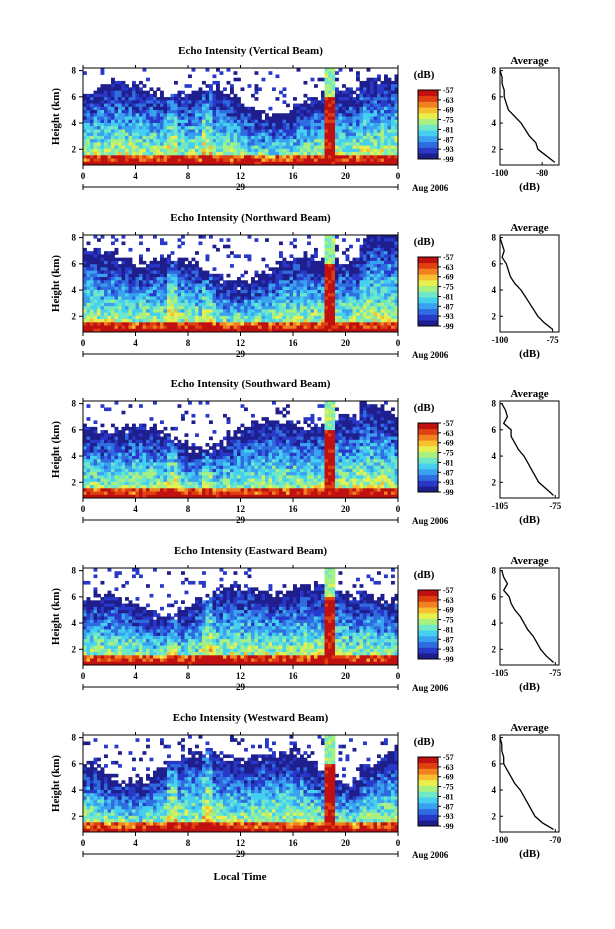 The width and height of the screenshot is (615, 929). I want to click on colorbar-tick-label: -81, so click(448, 129).